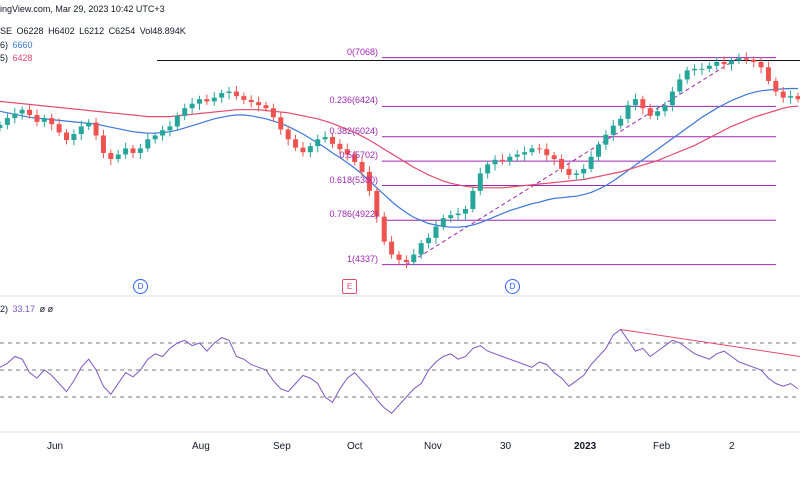 The height and width of the screenshot is (487, 800). I want to click on ma-legend-1: 6) 6660, so click(17, 45).